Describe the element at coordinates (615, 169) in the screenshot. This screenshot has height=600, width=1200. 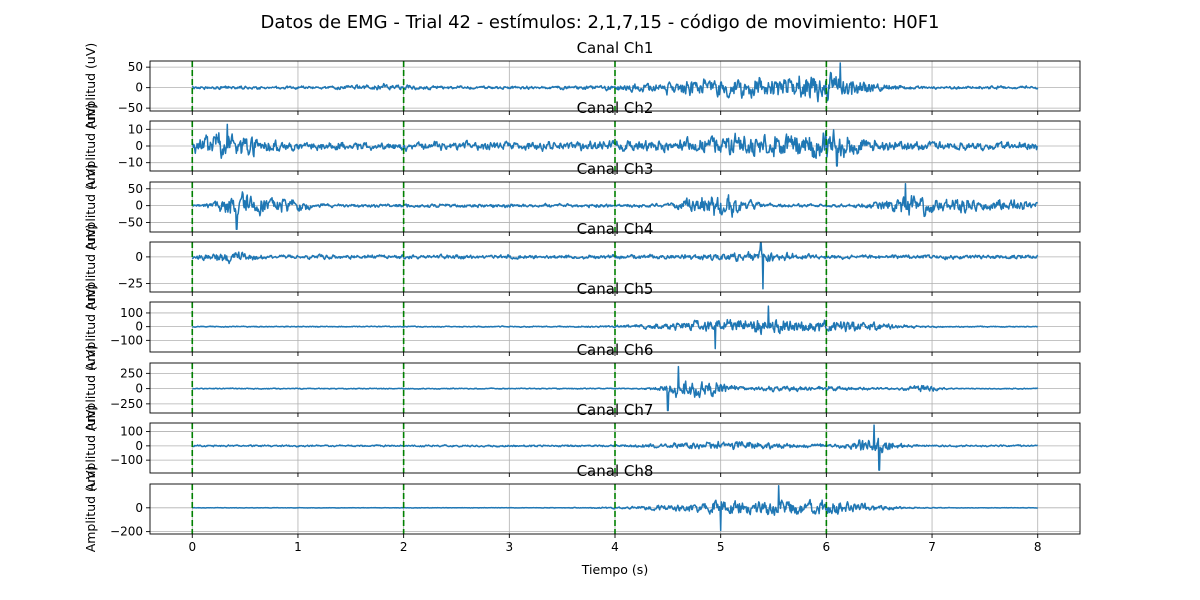
I see `channel-title: Canal Ch3` at that location.